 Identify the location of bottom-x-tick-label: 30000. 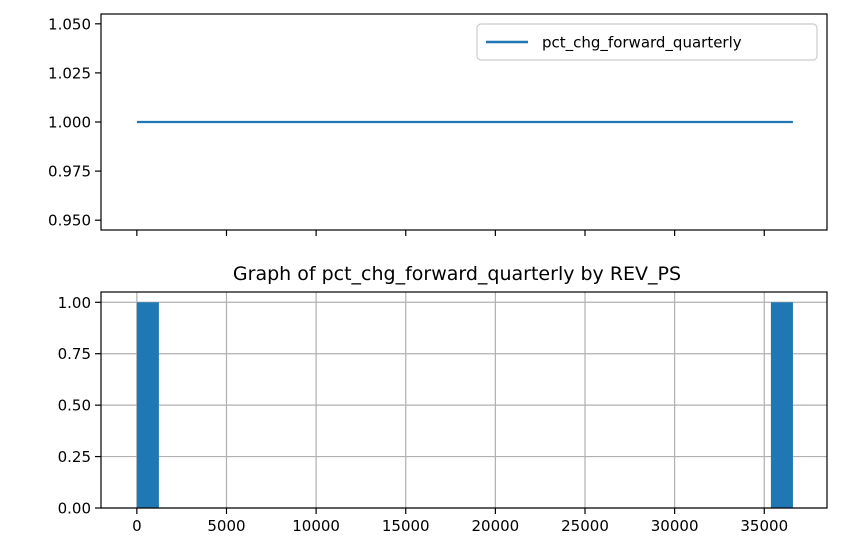
(675, 526).